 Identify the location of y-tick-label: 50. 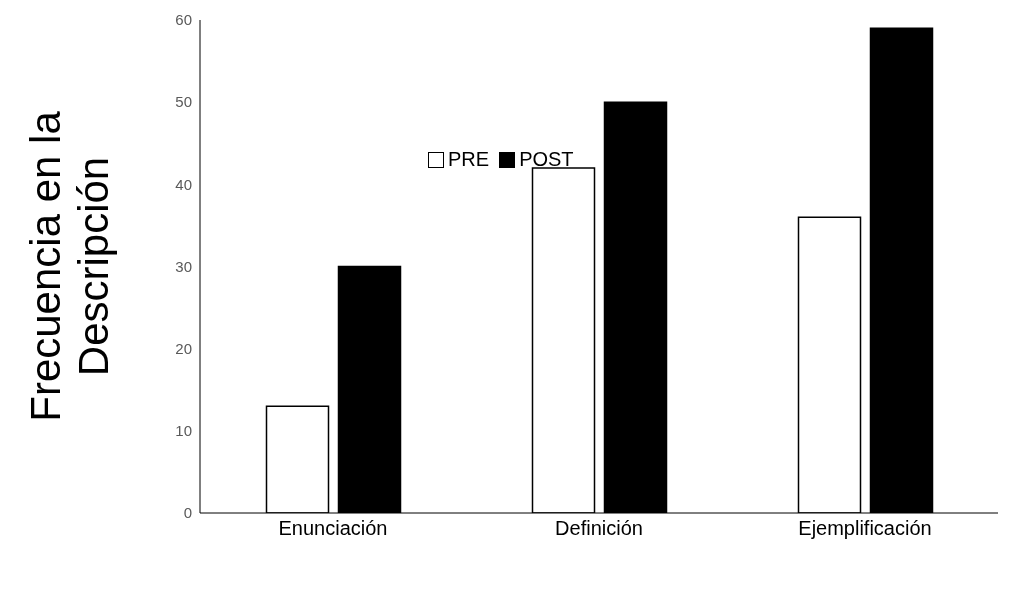
(183, 102).